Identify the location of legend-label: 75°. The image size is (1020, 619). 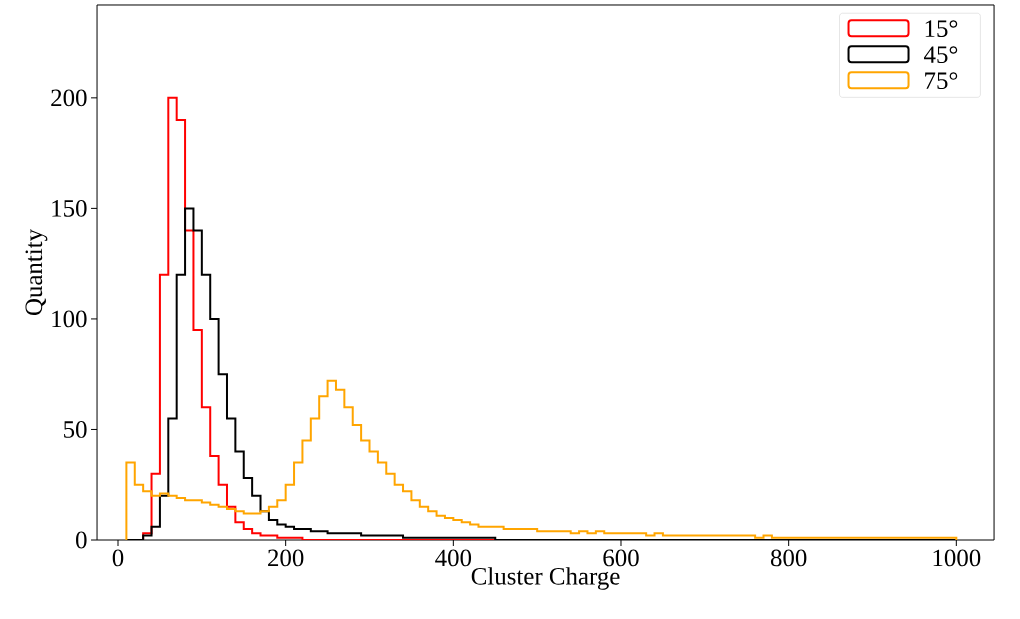
(941, 81).